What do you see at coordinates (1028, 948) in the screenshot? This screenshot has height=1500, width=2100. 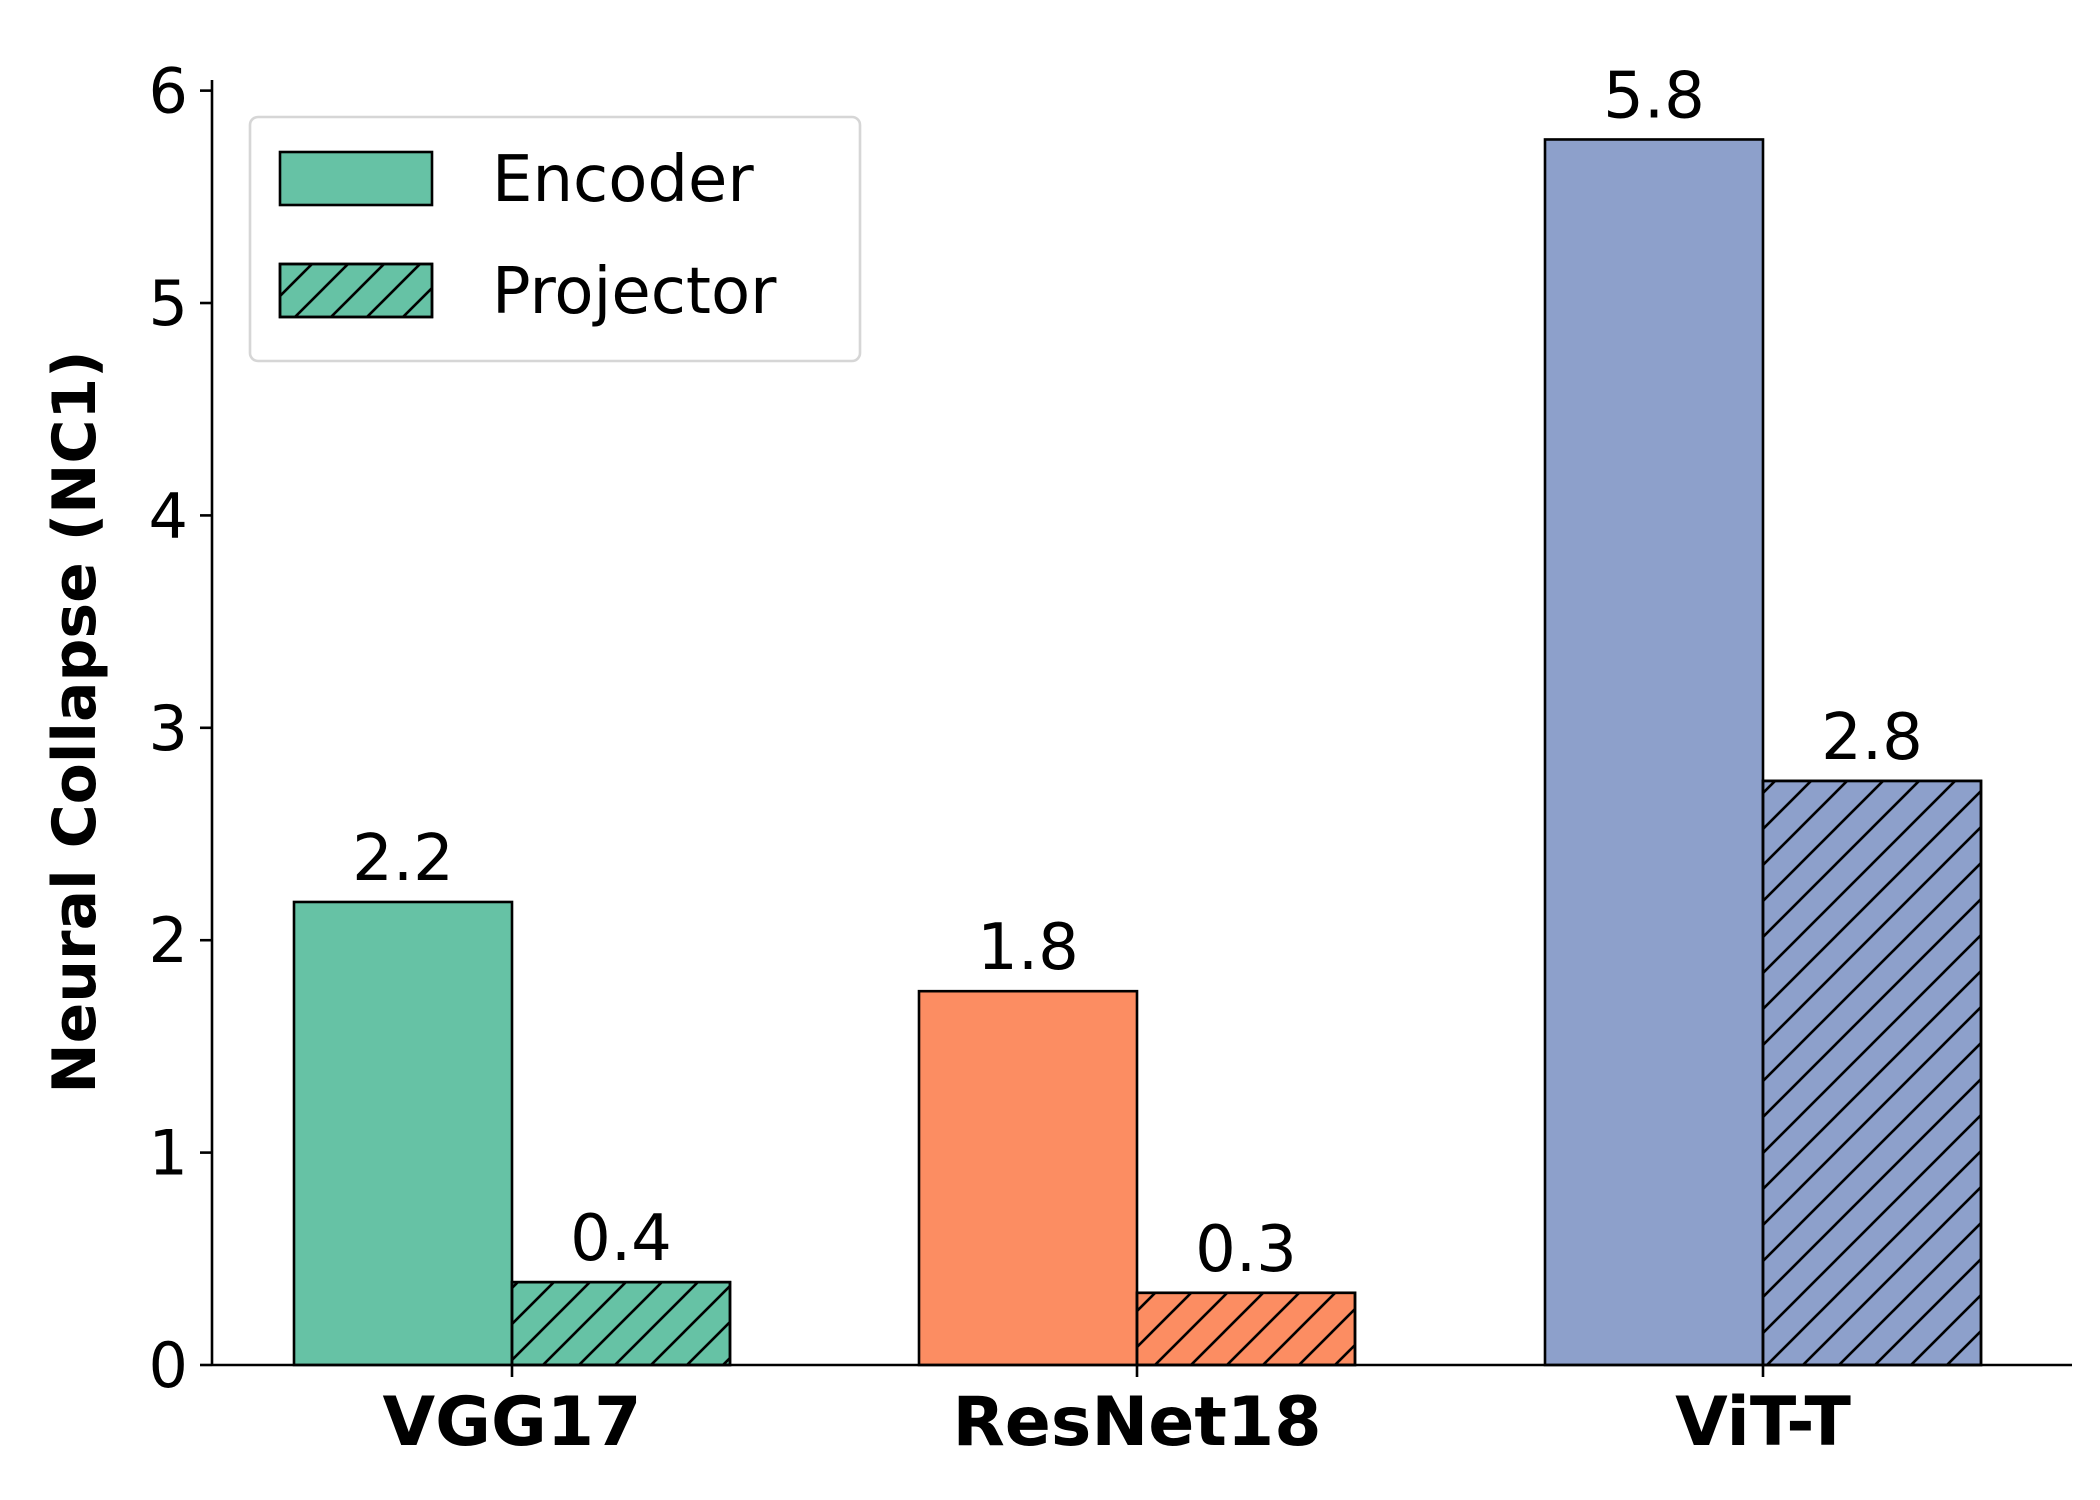 I see `value-label-resnet18-encoder: 1.8` at bounding box center [1028, 948].